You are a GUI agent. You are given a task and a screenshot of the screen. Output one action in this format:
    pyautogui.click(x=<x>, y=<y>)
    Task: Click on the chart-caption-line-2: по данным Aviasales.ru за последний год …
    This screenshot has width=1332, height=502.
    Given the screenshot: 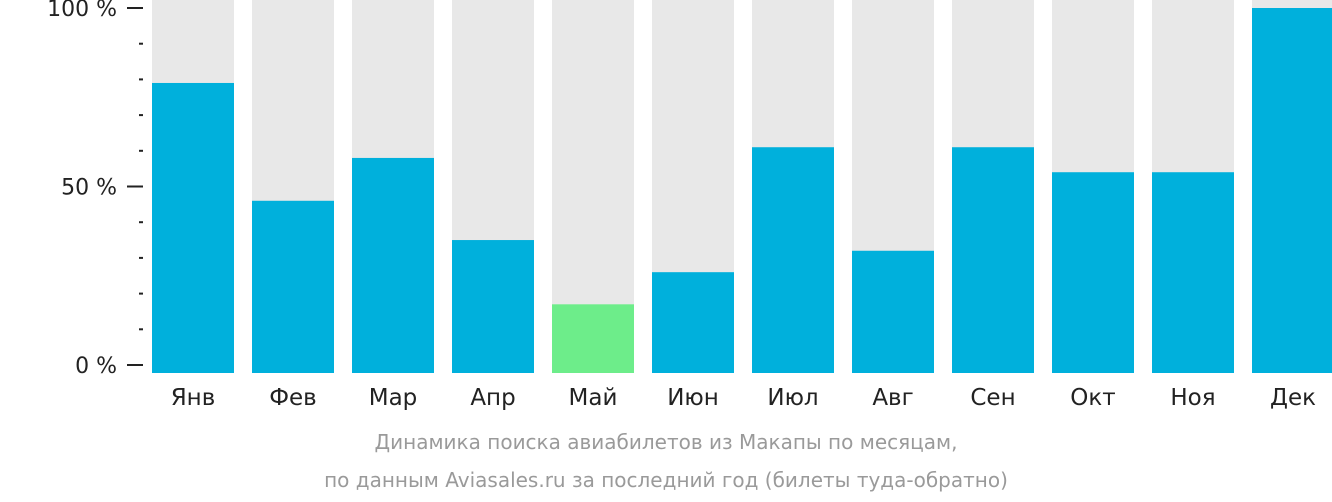 What is the action you would take?
    pyautogui.click(x=666, y=480)
    